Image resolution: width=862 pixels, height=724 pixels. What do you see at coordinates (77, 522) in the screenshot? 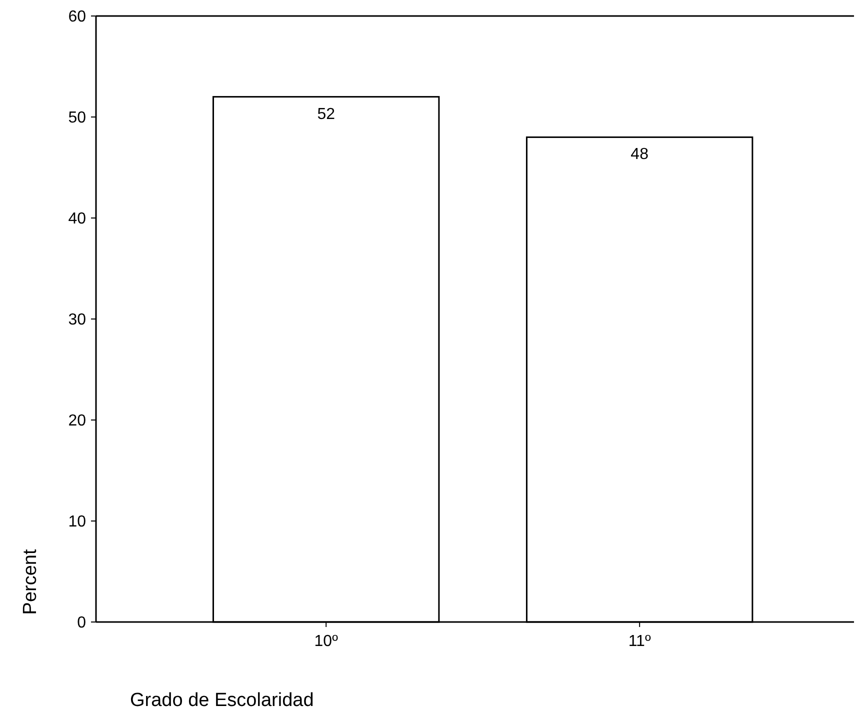
I see `y-tick-label: 10` at bounding box center [77, 522].